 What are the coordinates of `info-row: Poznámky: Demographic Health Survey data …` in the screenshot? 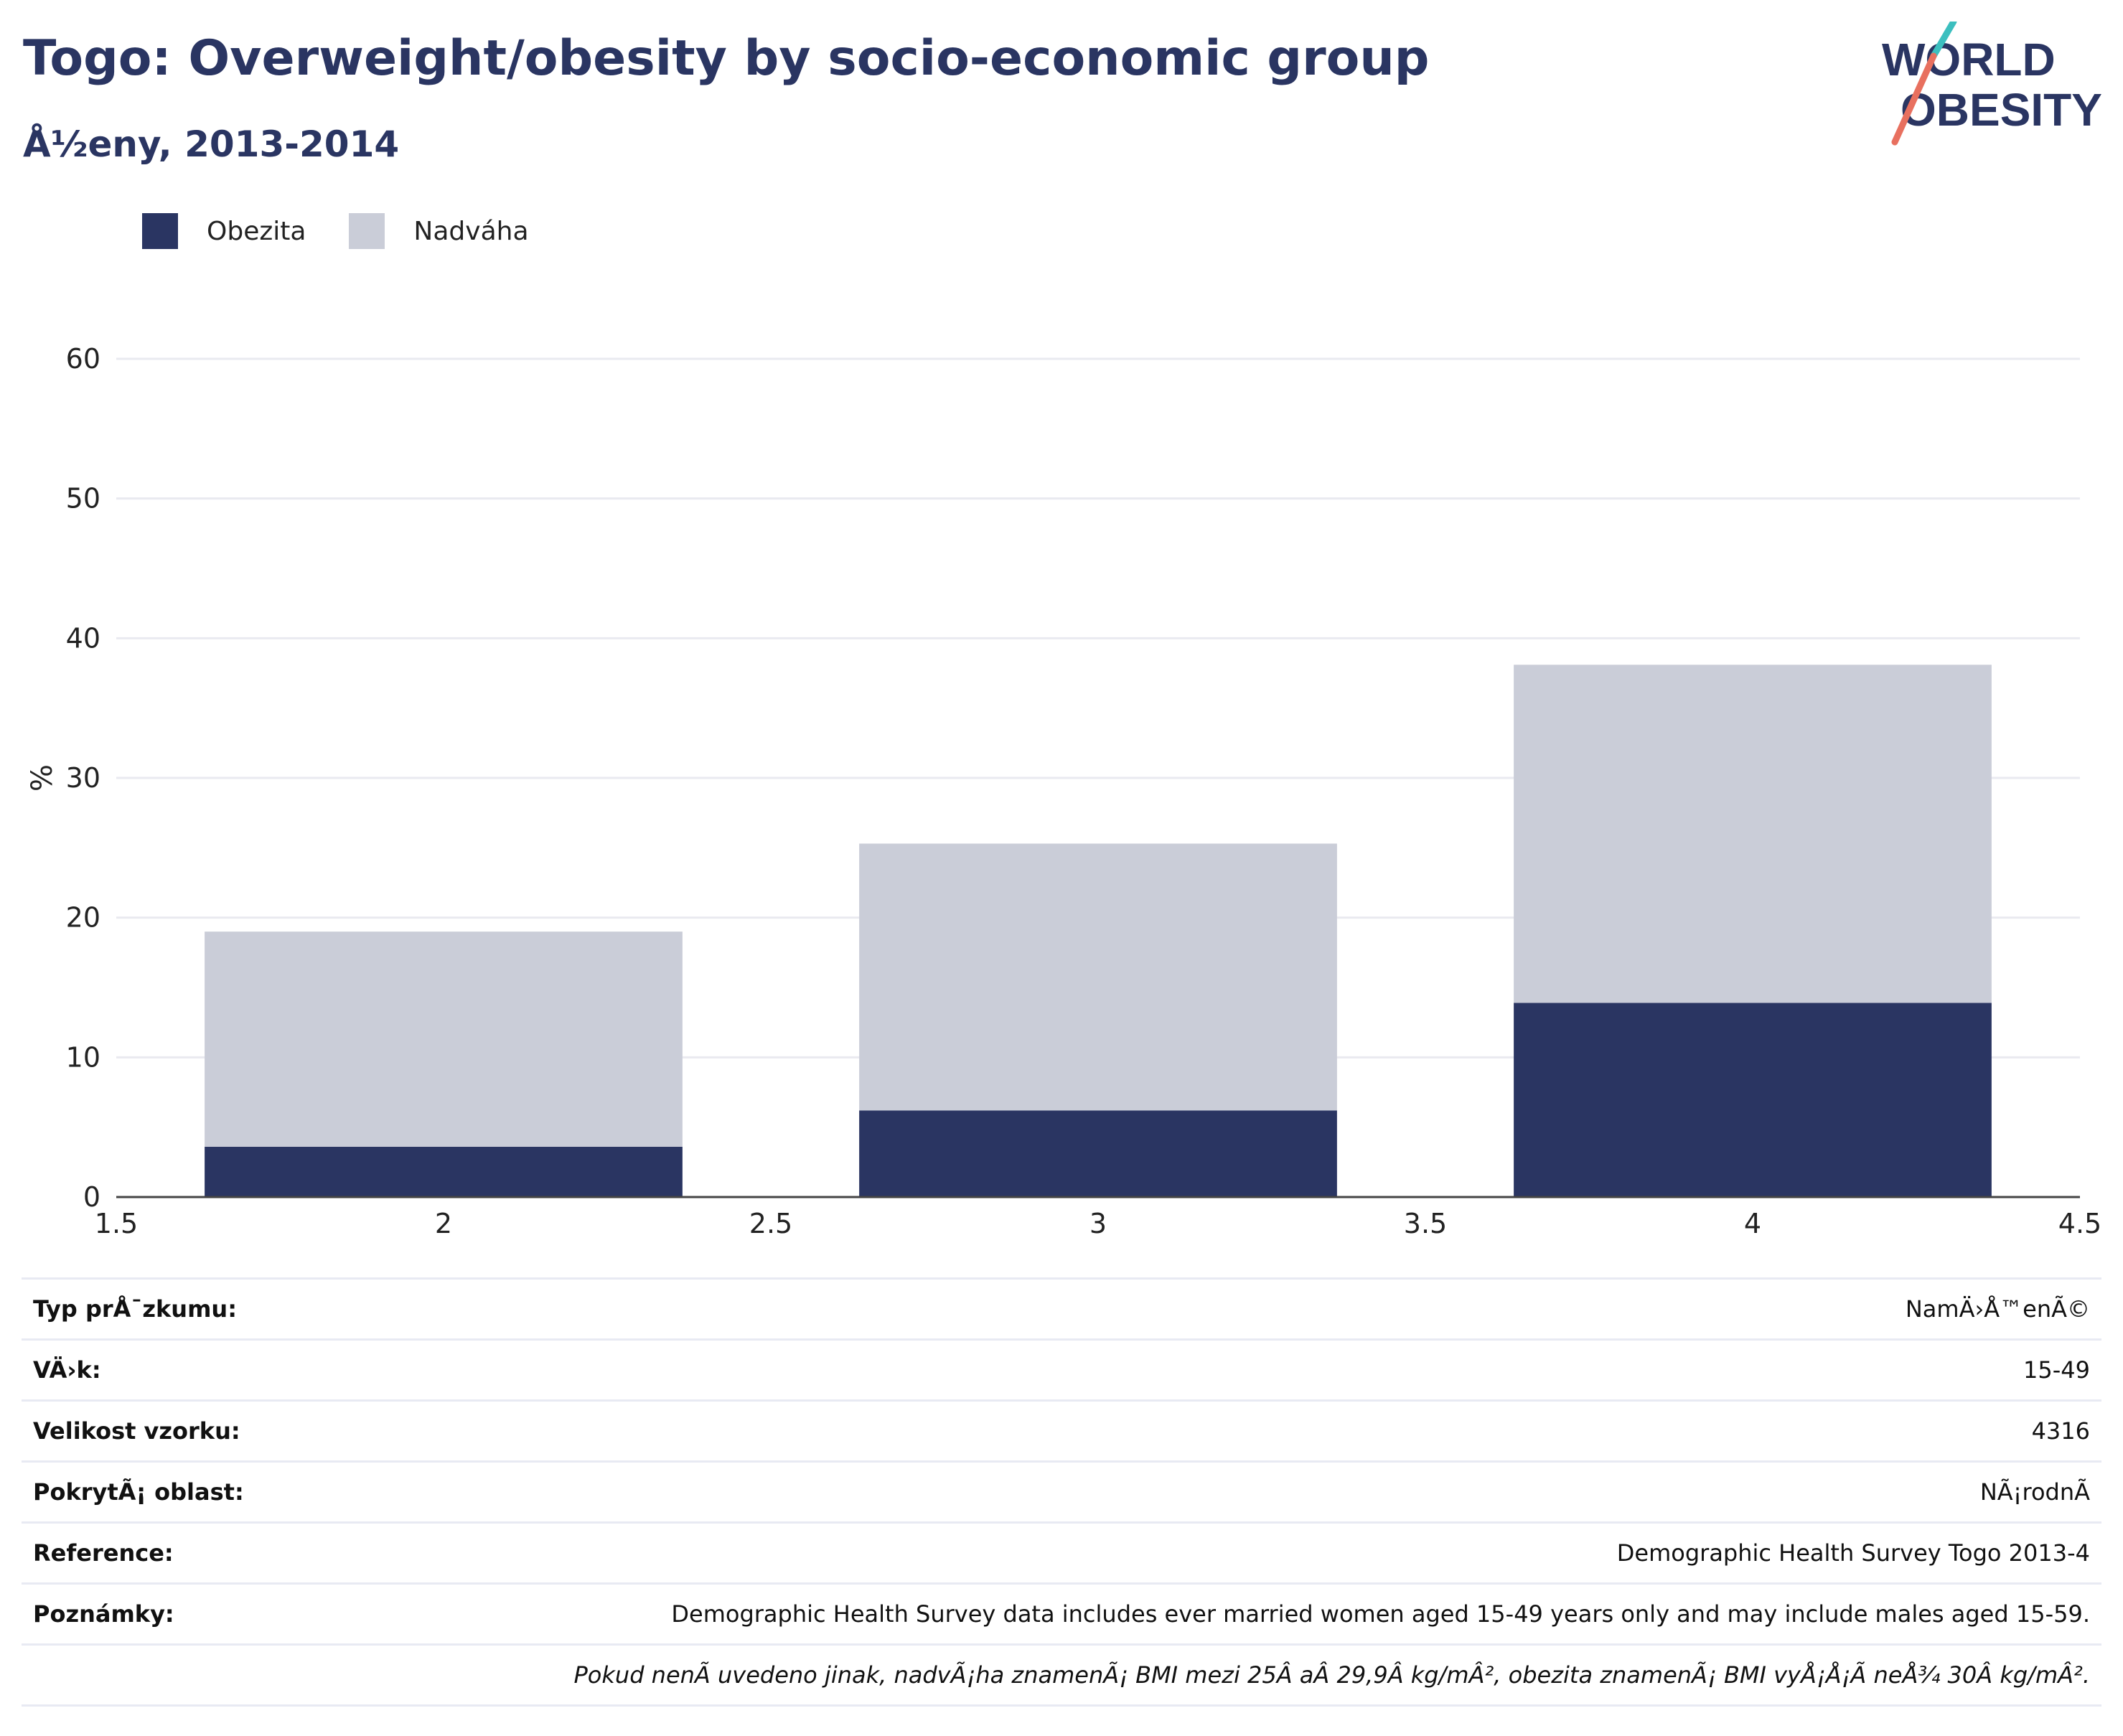 It's located at (1061, 1613).